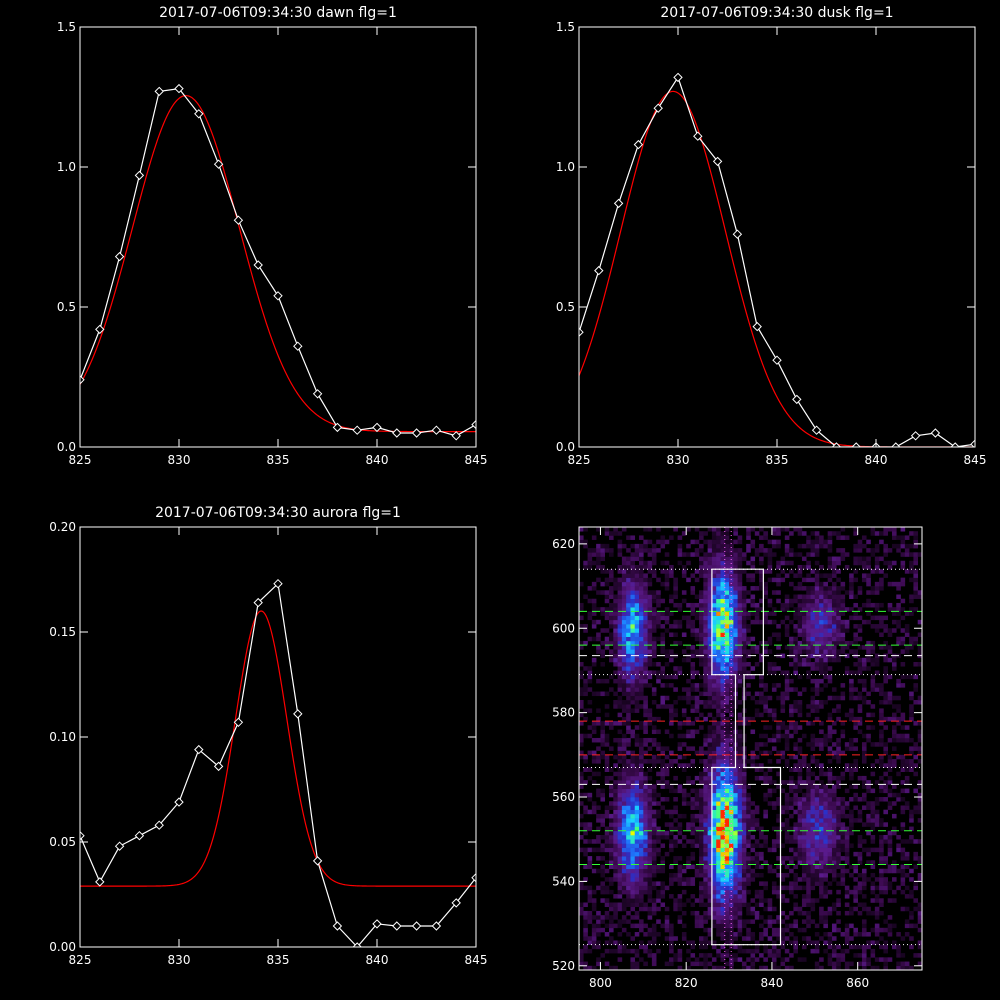  I want to click on dawn-data-point, so click(416, 433).